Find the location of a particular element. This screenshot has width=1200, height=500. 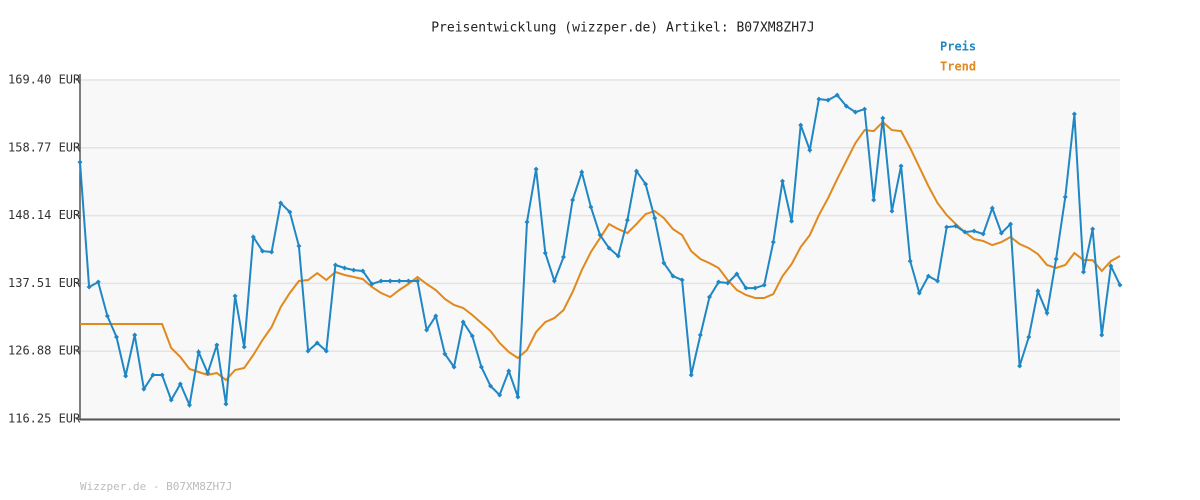

y-tick-label: 126.88 EUR is located at coordinates (44, 351).